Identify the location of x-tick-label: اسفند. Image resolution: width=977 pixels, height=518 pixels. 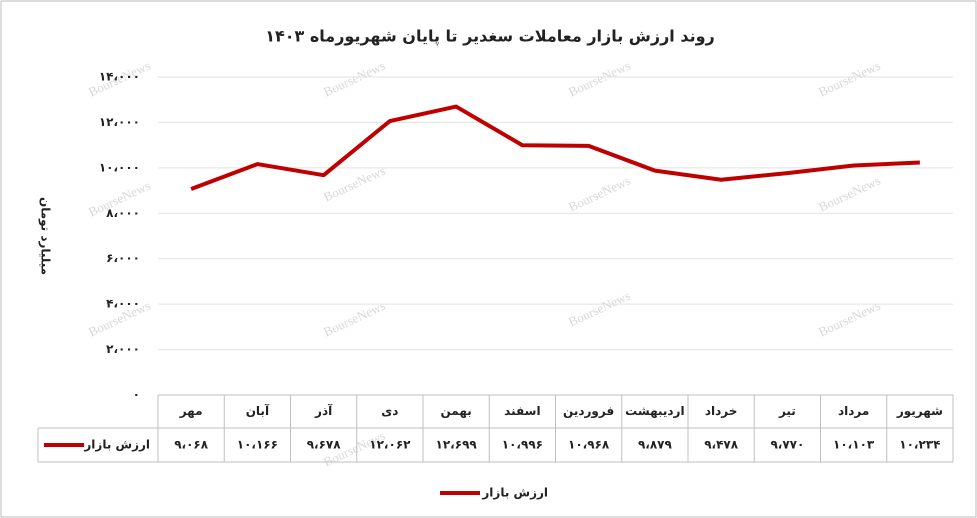
(522, 411).